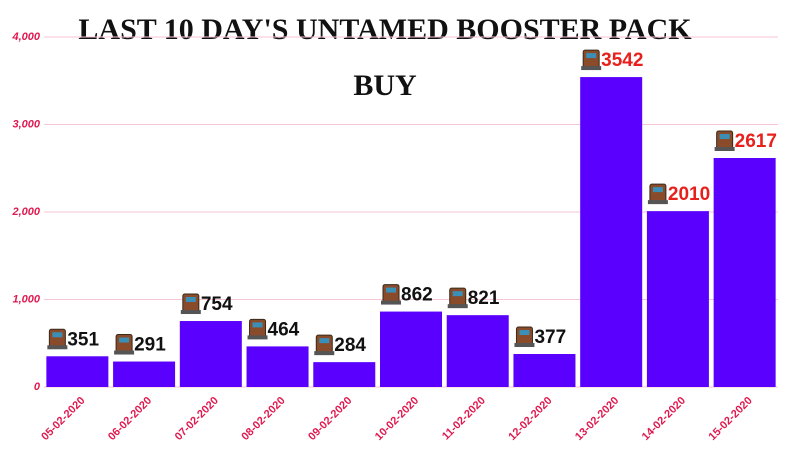  I want to click on y-tick-label: 1,000, so click(26, 299).